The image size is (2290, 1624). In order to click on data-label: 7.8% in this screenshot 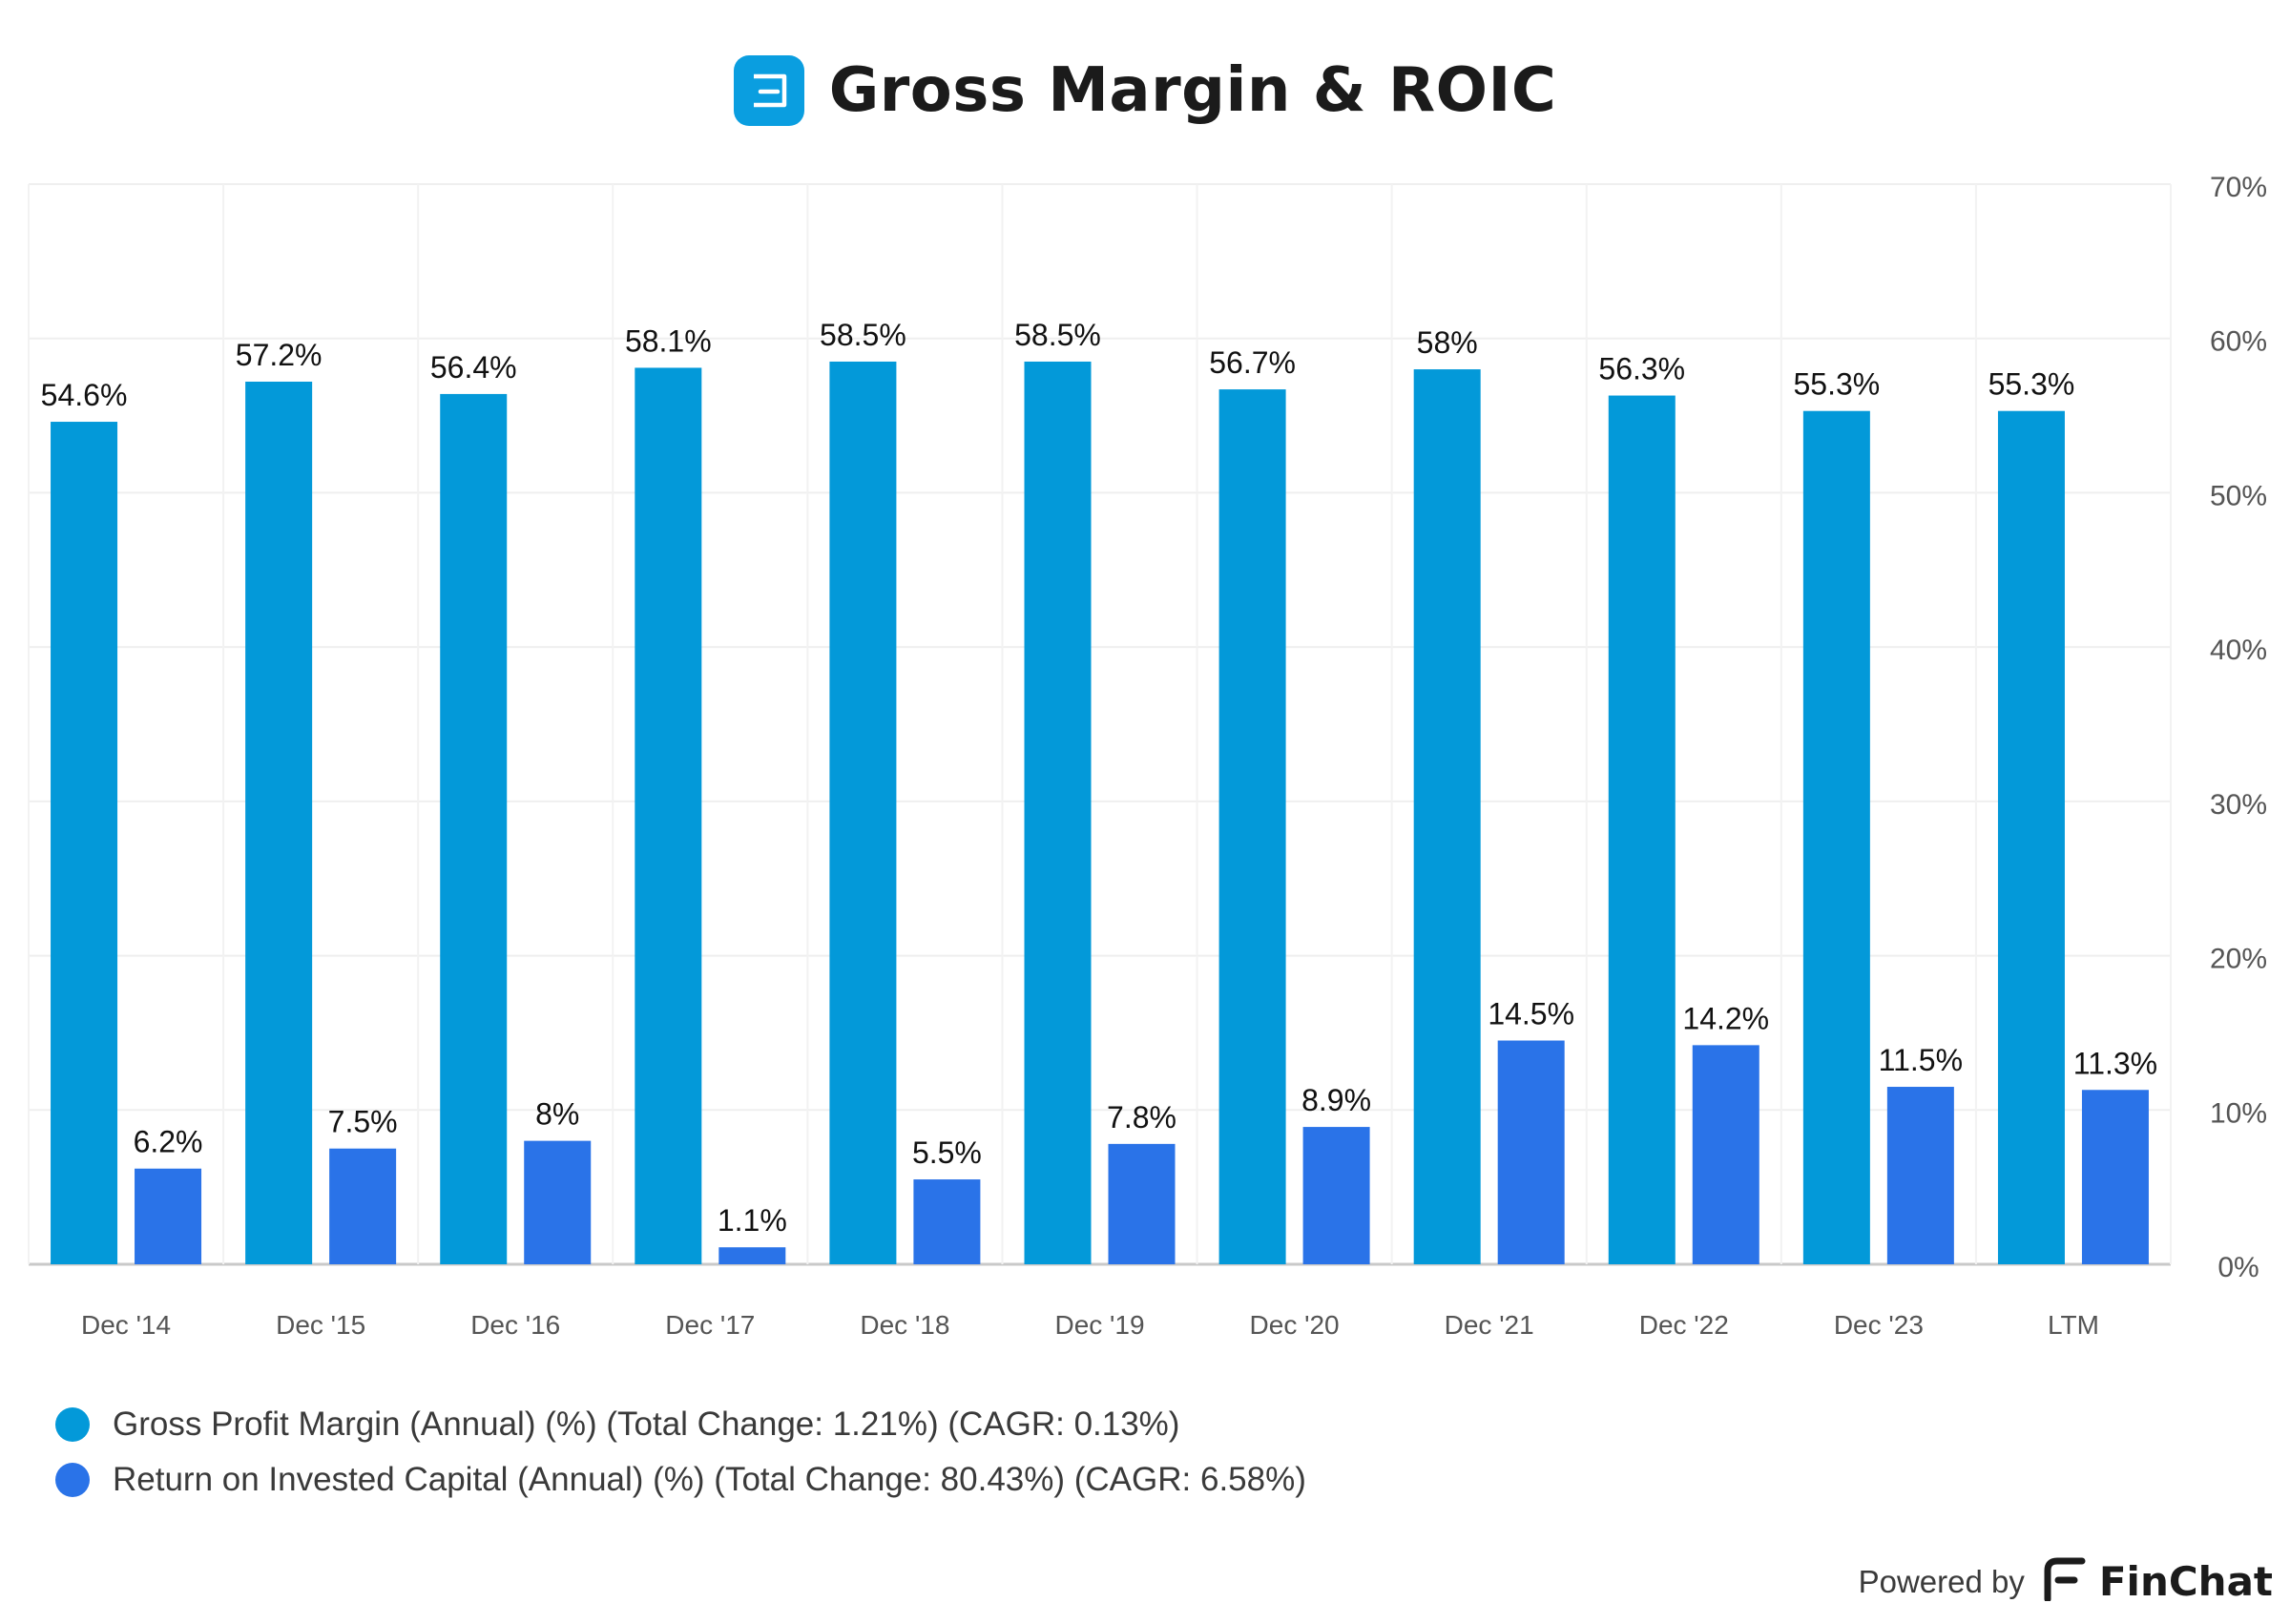, I will do `click(1142, 1117)`.